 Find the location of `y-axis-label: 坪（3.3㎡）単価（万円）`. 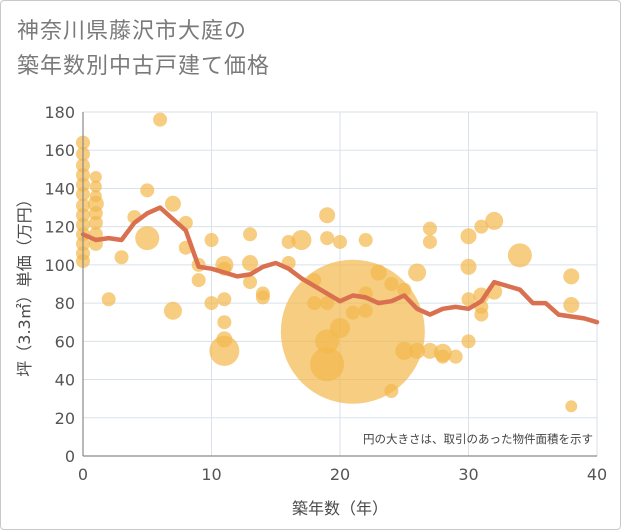

y-axis-label: 坪（3.3㎡）単価（万円） is located at coordinates (24, 283).